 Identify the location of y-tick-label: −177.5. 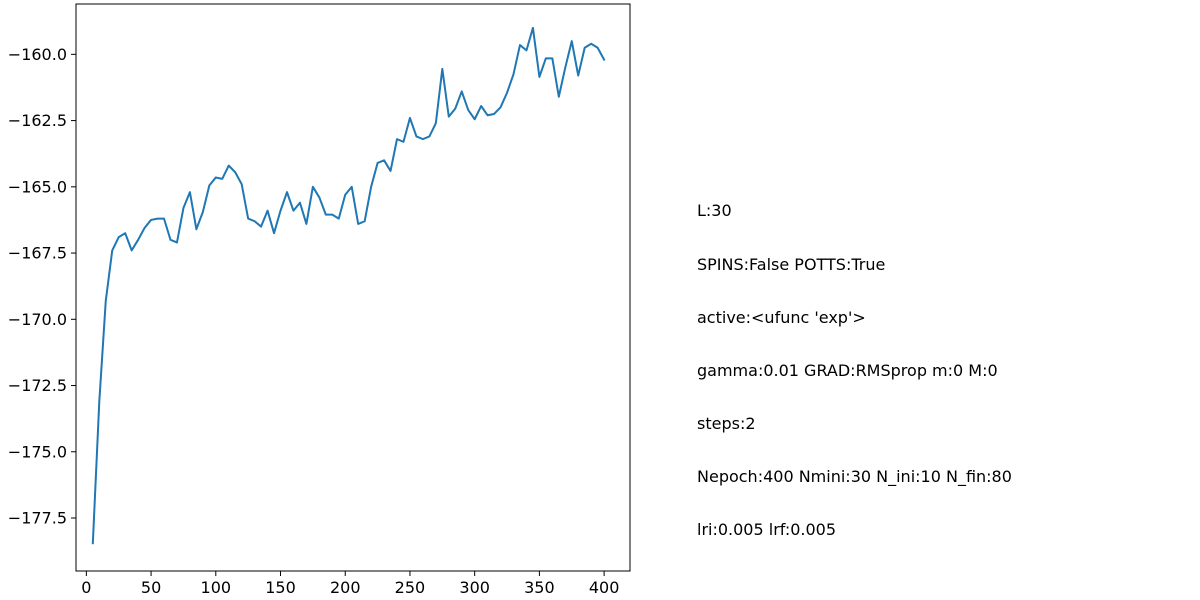
(37, 518).